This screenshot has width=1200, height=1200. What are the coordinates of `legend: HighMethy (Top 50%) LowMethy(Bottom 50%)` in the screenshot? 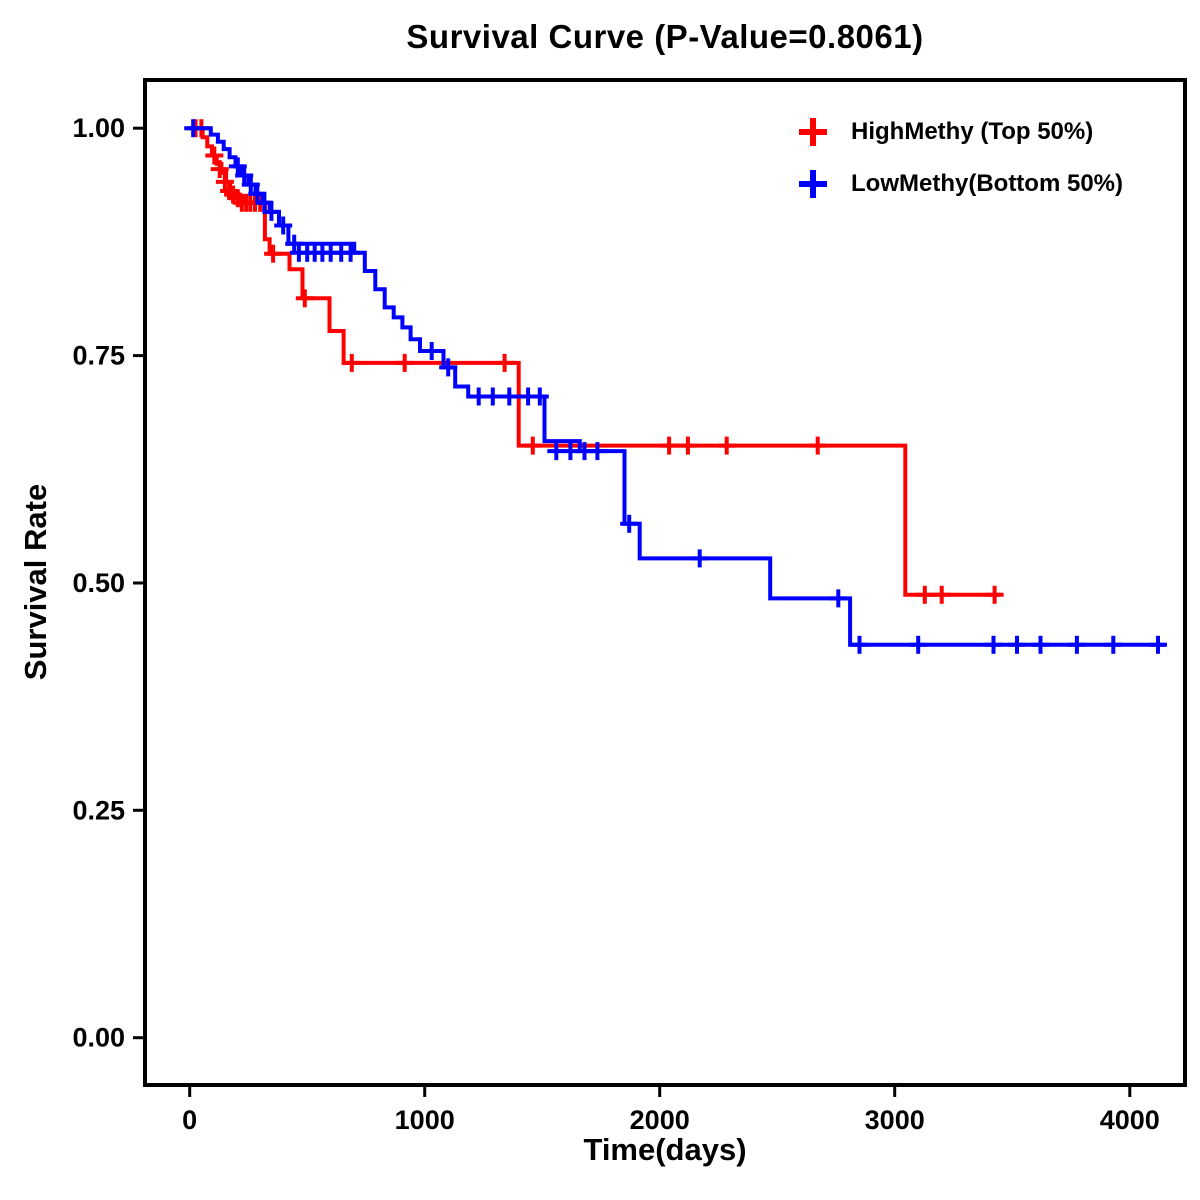 It's located at (959, 158).